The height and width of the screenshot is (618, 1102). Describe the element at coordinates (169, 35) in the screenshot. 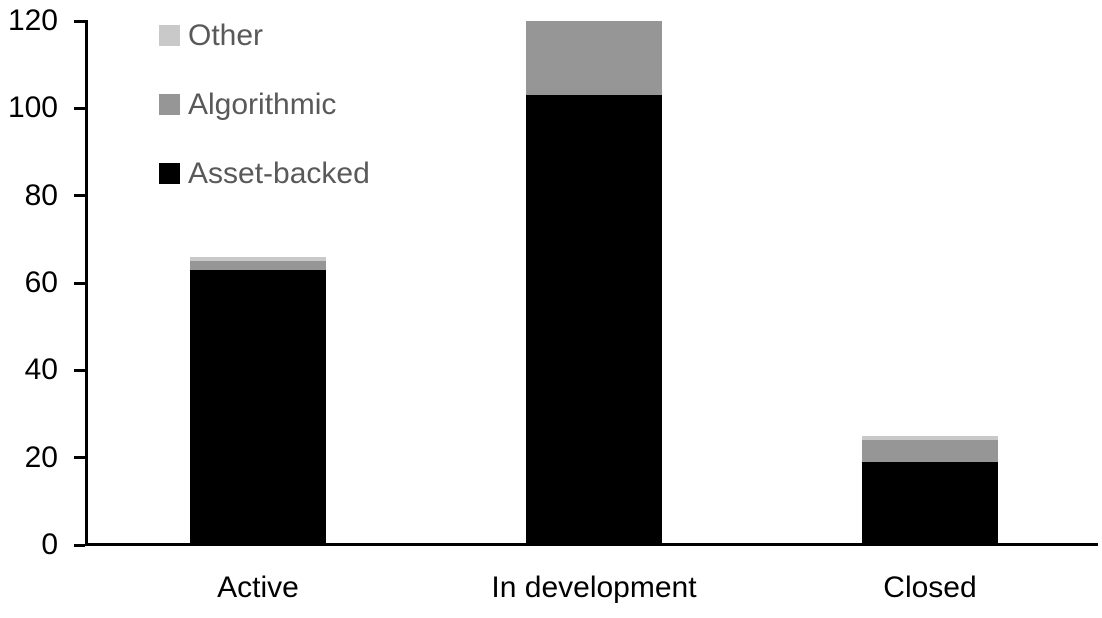

I see `legend-swatch-other-icon` at that location.